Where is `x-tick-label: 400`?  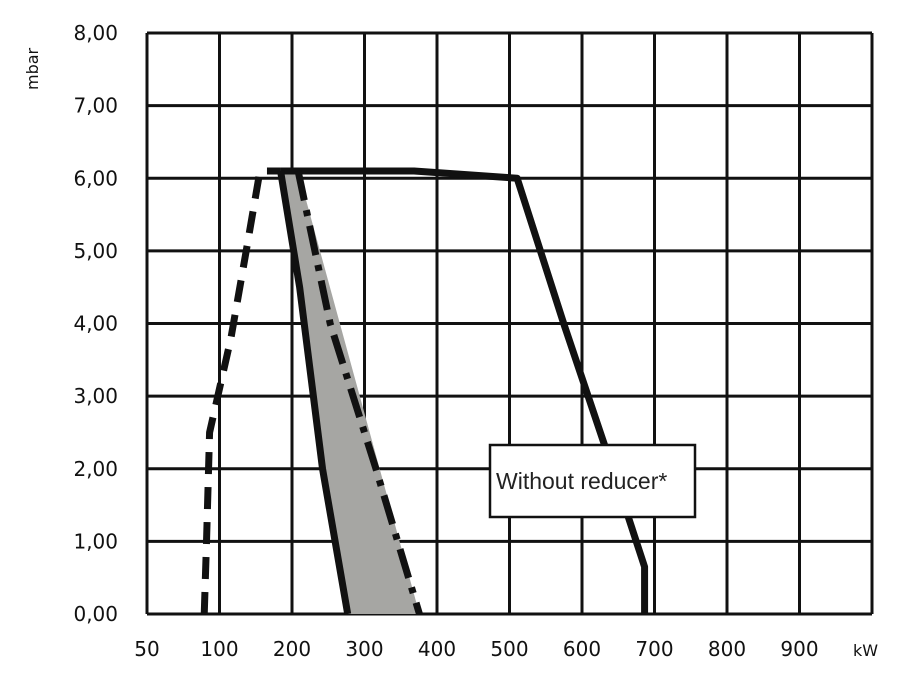
x-tick-label: 400 is located at coordinates (437, 649).